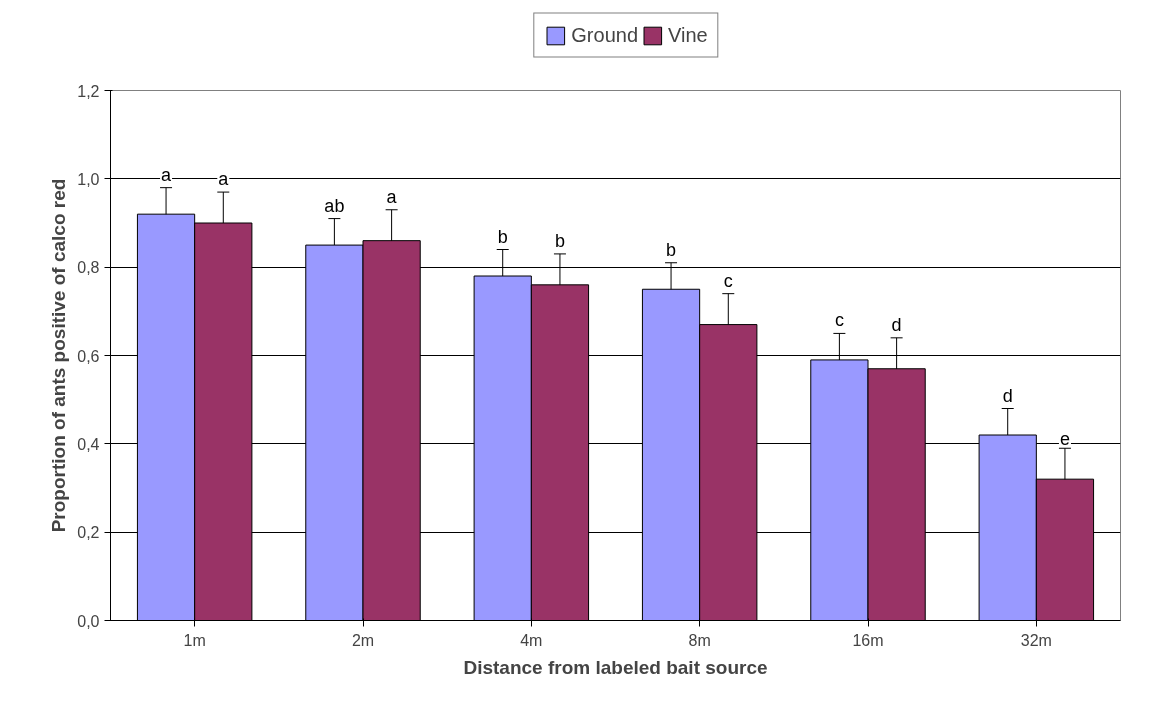 The height and width of the screenshot is (722, 1152). What do you see at coordinates (699, 640) in the screenshot?
I see `x-tick-label: 8m` at bounding box center [699, 640].